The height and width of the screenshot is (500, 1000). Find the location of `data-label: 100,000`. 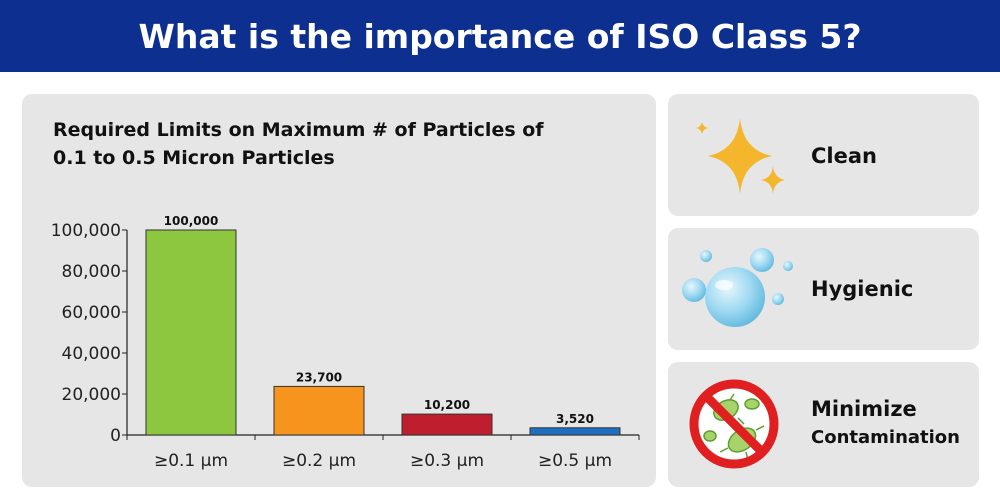

data-label: 100,000 is located at coordinates (191, 221).